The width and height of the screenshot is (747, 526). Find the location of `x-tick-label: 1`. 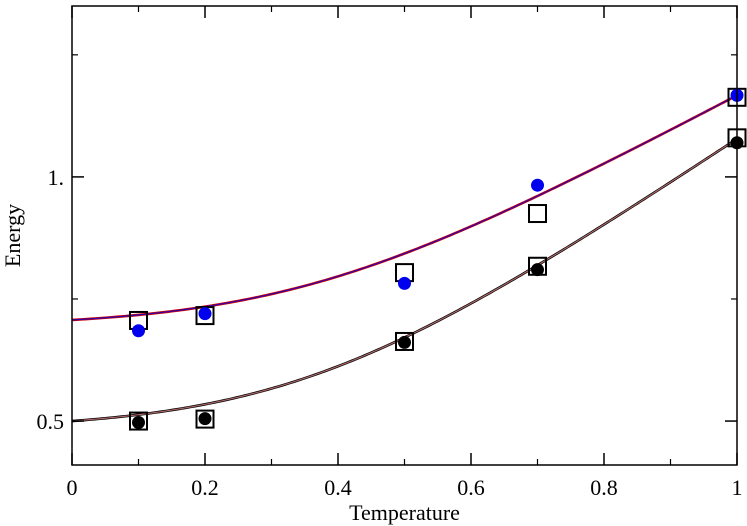

x-tick-label: 1 is located at coordinates (737, 487).